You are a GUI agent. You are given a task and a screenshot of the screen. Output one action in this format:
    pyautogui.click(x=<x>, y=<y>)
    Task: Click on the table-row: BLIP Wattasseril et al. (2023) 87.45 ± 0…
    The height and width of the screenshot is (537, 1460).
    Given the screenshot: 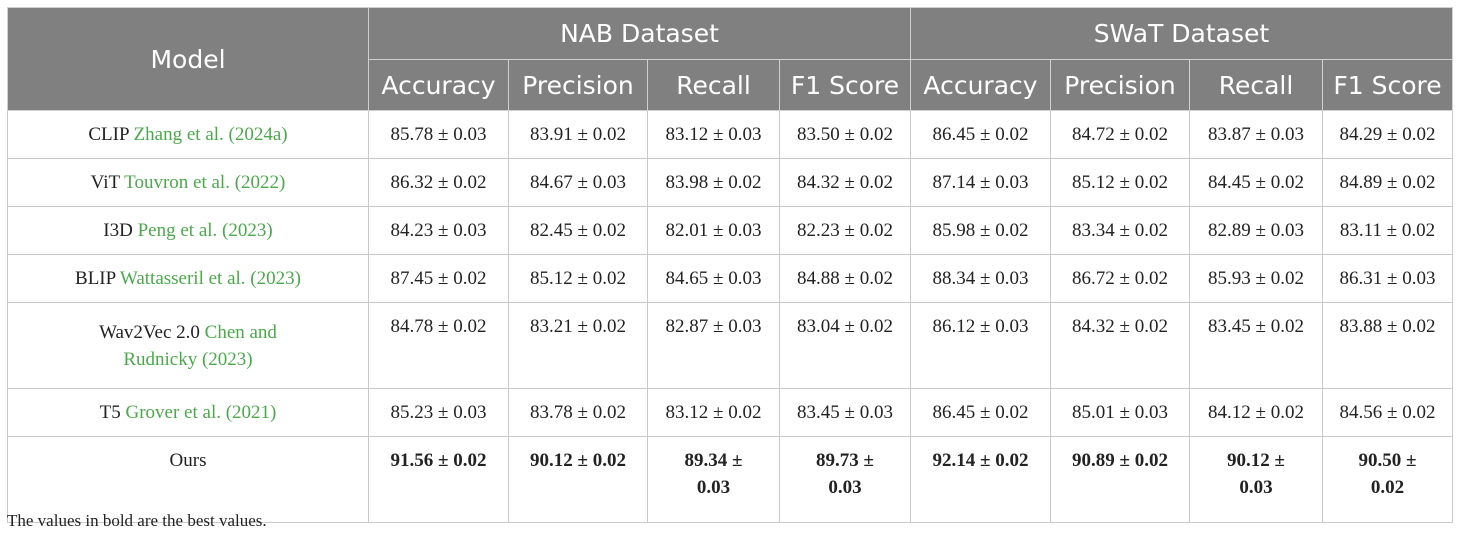 What is the action you would take?
    pyautogui.click(x=730, y=278)
    